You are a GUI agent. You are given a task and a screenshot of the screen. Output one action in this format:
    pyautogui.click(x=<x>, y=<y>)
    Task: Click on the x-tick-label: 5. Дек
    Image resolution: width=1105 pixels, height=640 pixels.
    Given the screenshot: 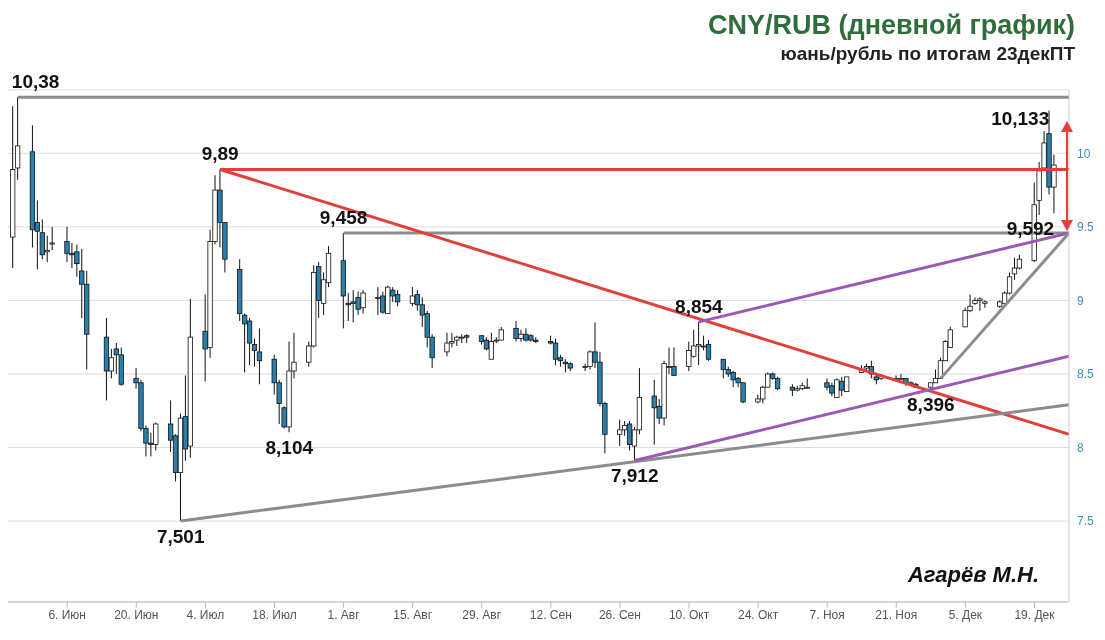 What is the action you would take?
    pyautogui.click(x=965, y=614)
    